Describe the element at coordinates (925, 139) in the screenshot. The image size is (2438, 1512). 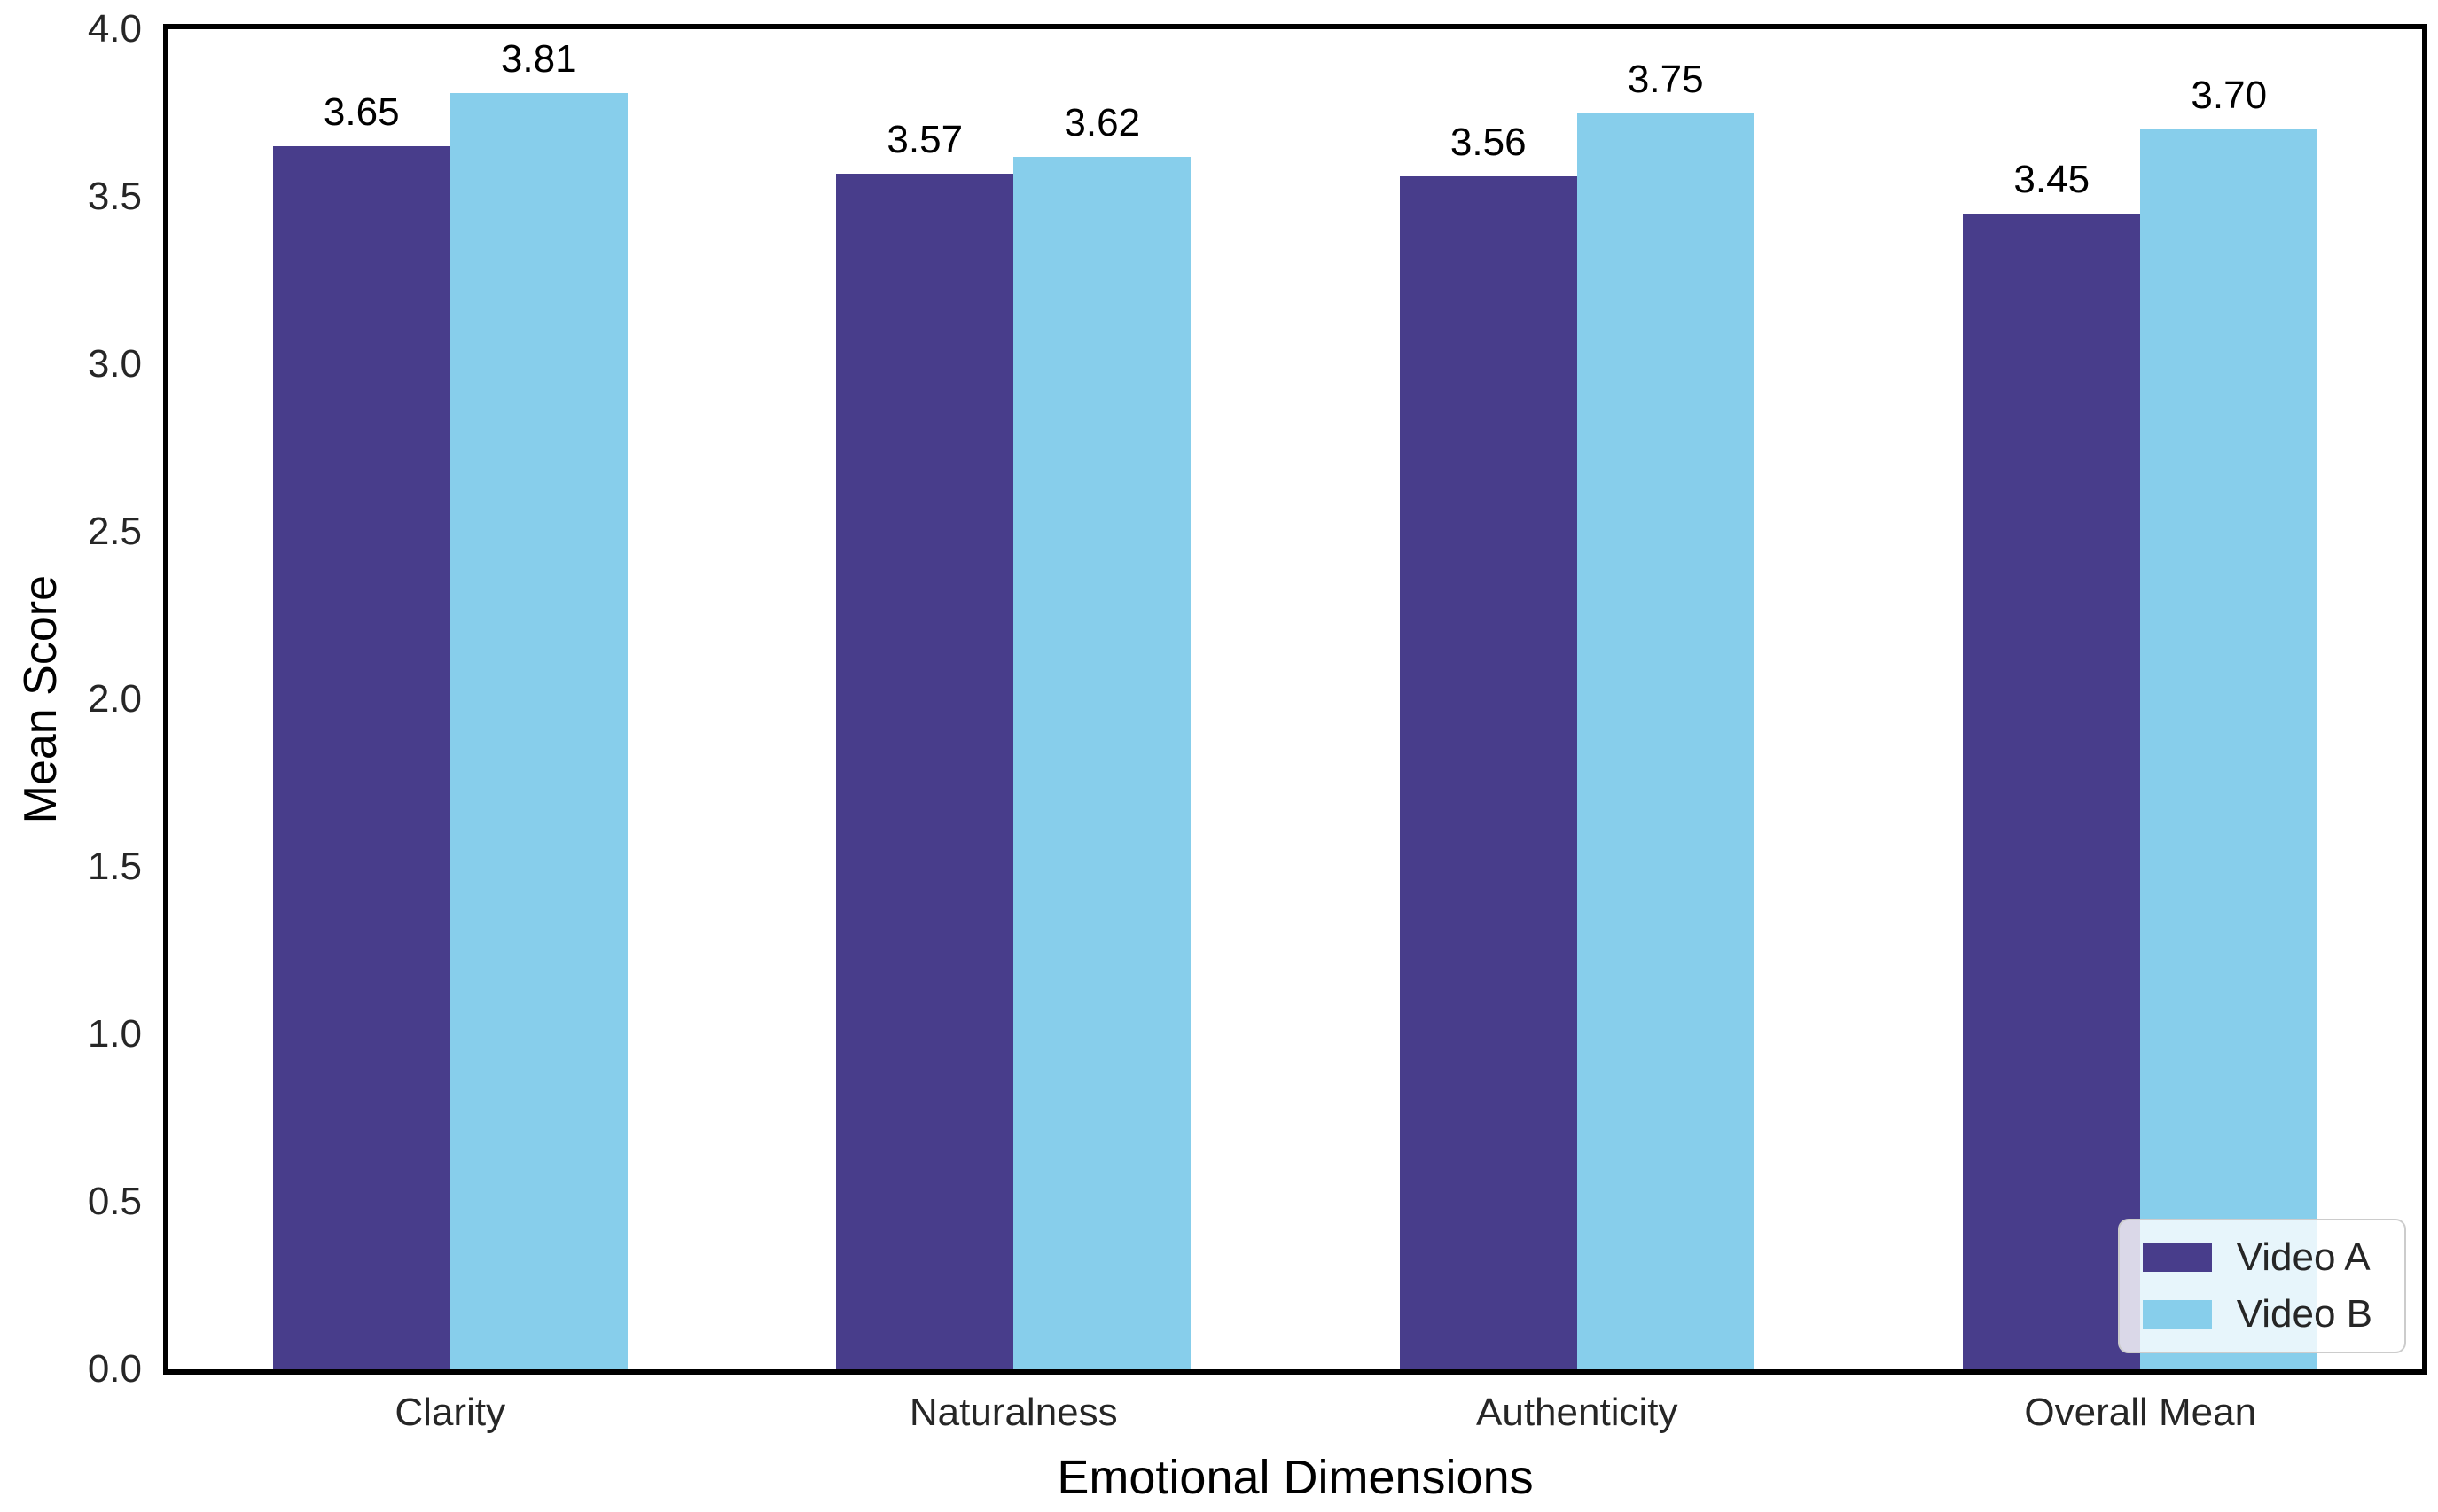
I see `bar-value-label: 3.57` at that location.